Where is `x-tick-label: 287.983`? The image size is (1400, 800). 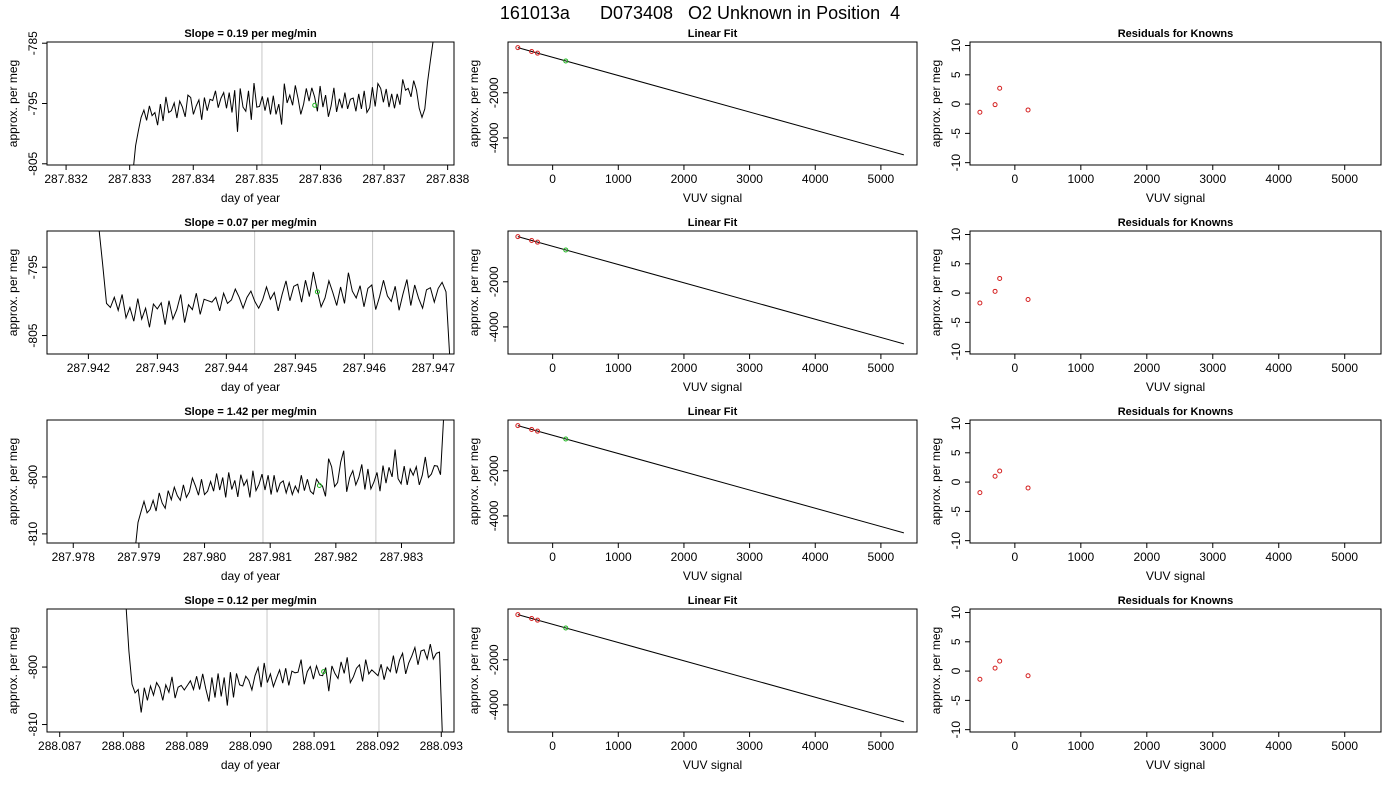
x-tick-label: 287.983 is located at coordinates (402, 557).